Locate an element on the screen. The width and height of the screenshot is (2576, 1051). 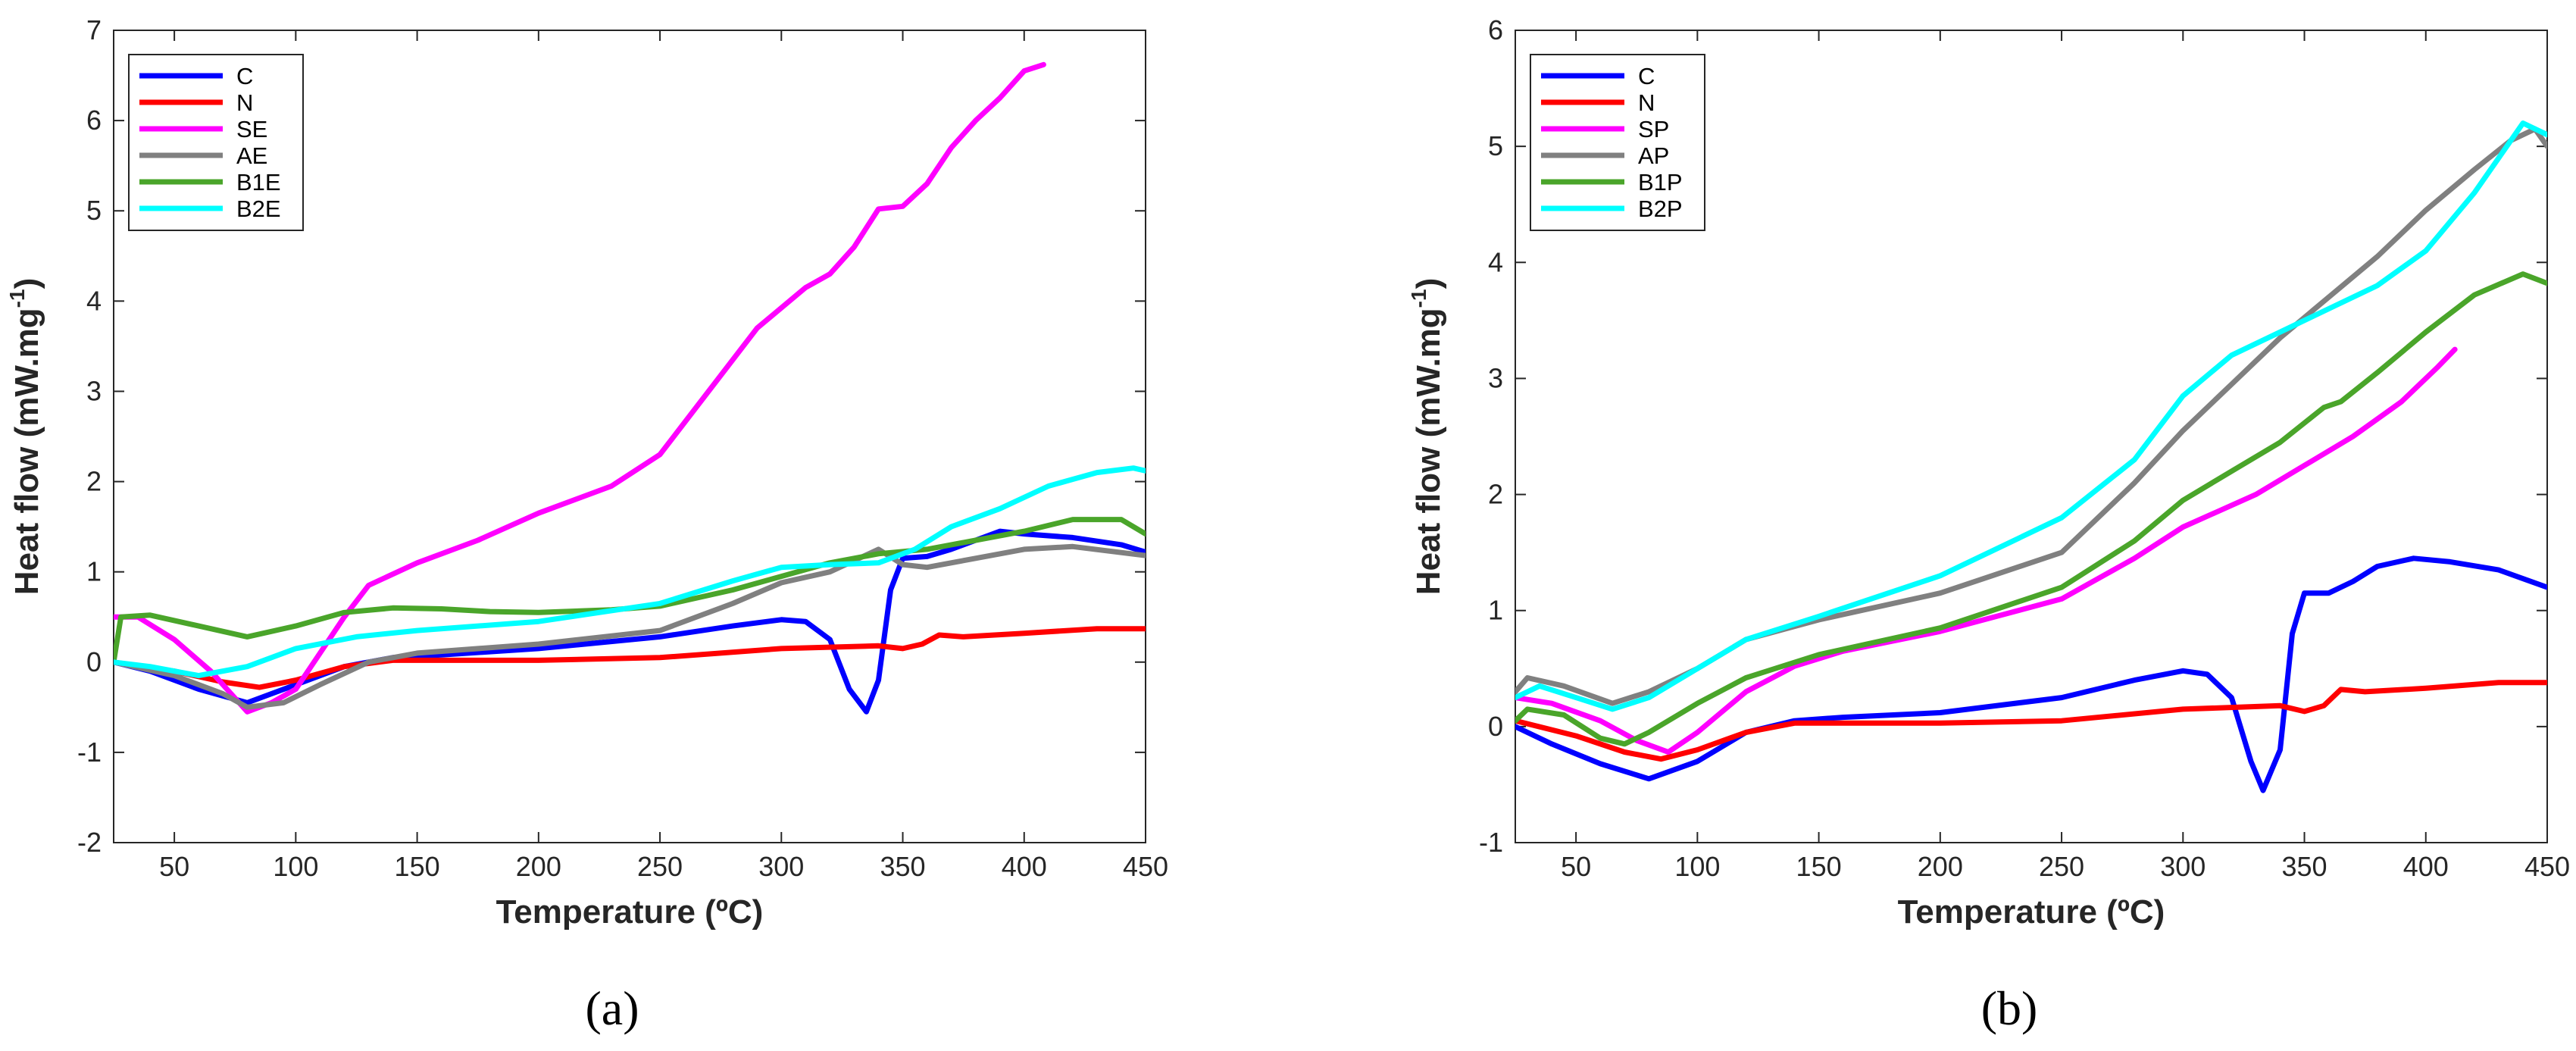
legend-label: SE is located at coordinates (251, 129).